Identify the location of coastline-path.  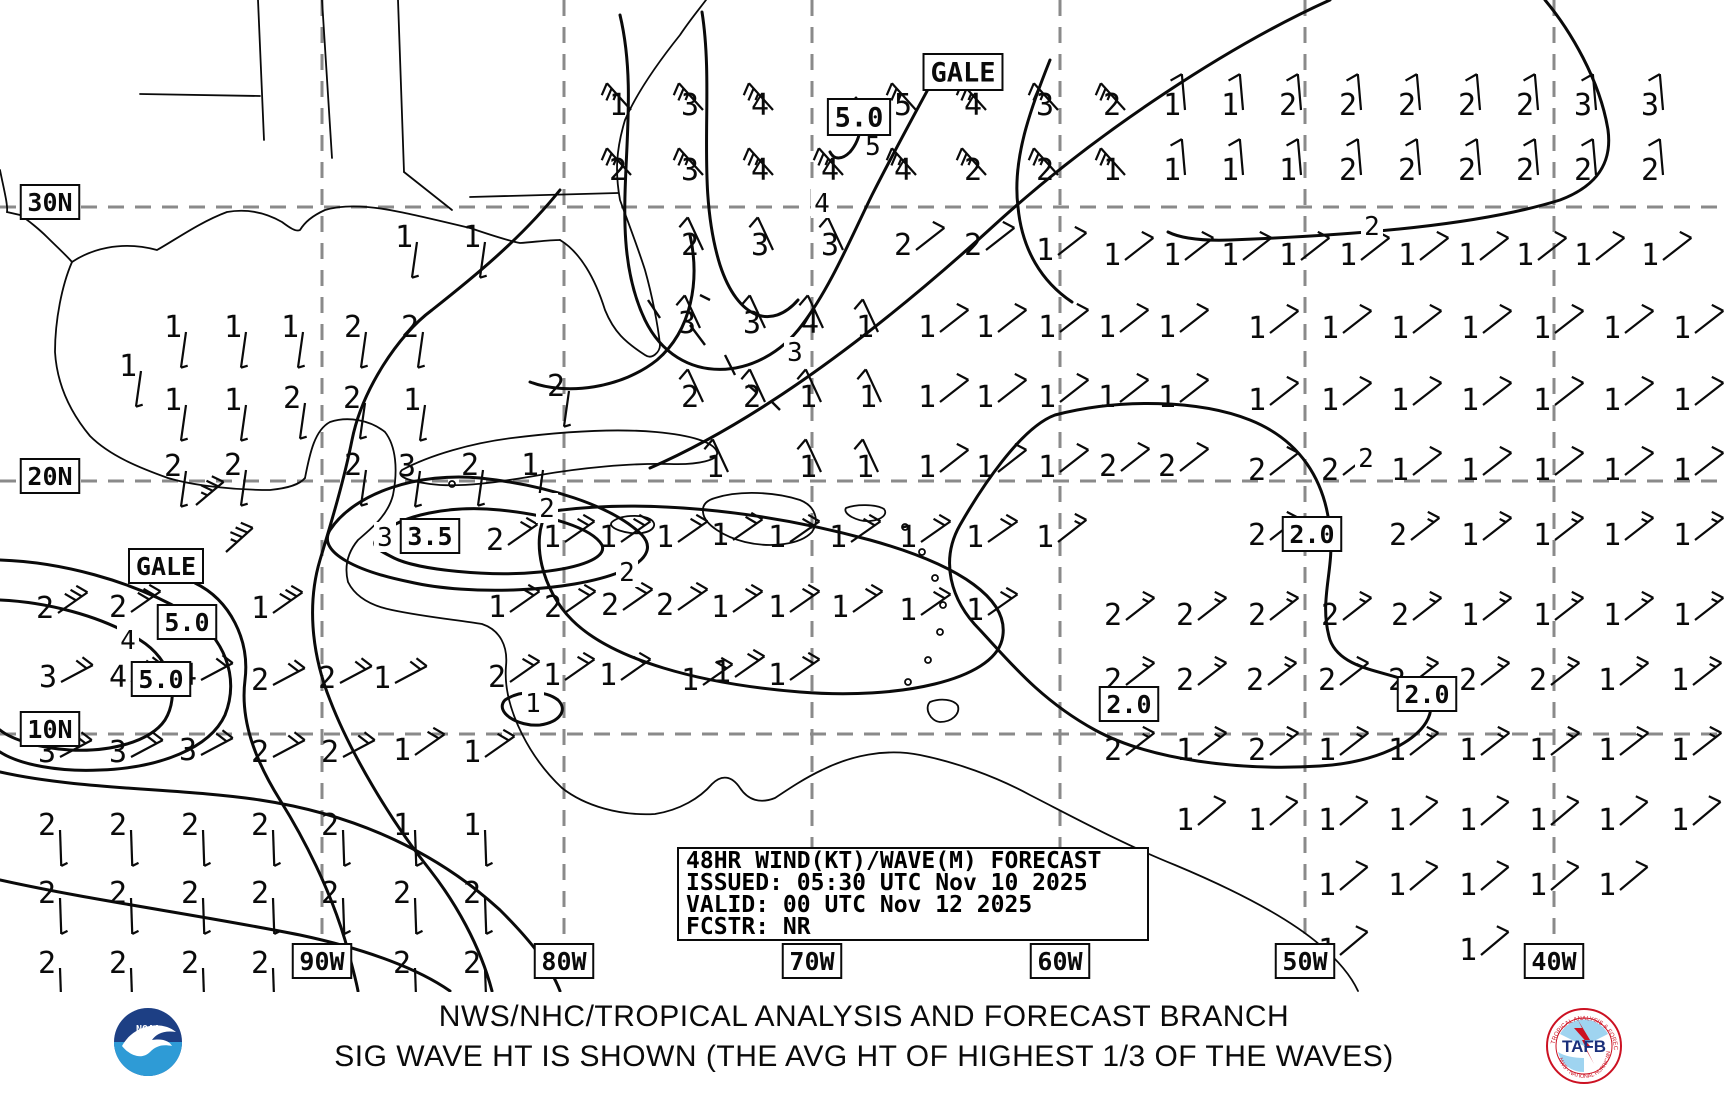
(200, 95).